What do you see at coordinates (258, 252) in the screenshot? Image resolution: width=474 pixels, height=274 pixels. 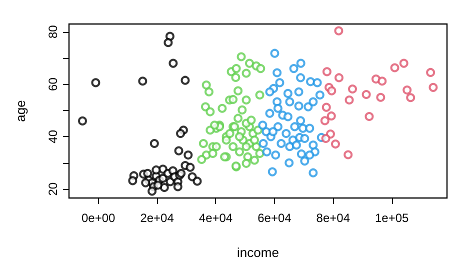 I see `x-axis-title: income` at bounding box center [258, 252].